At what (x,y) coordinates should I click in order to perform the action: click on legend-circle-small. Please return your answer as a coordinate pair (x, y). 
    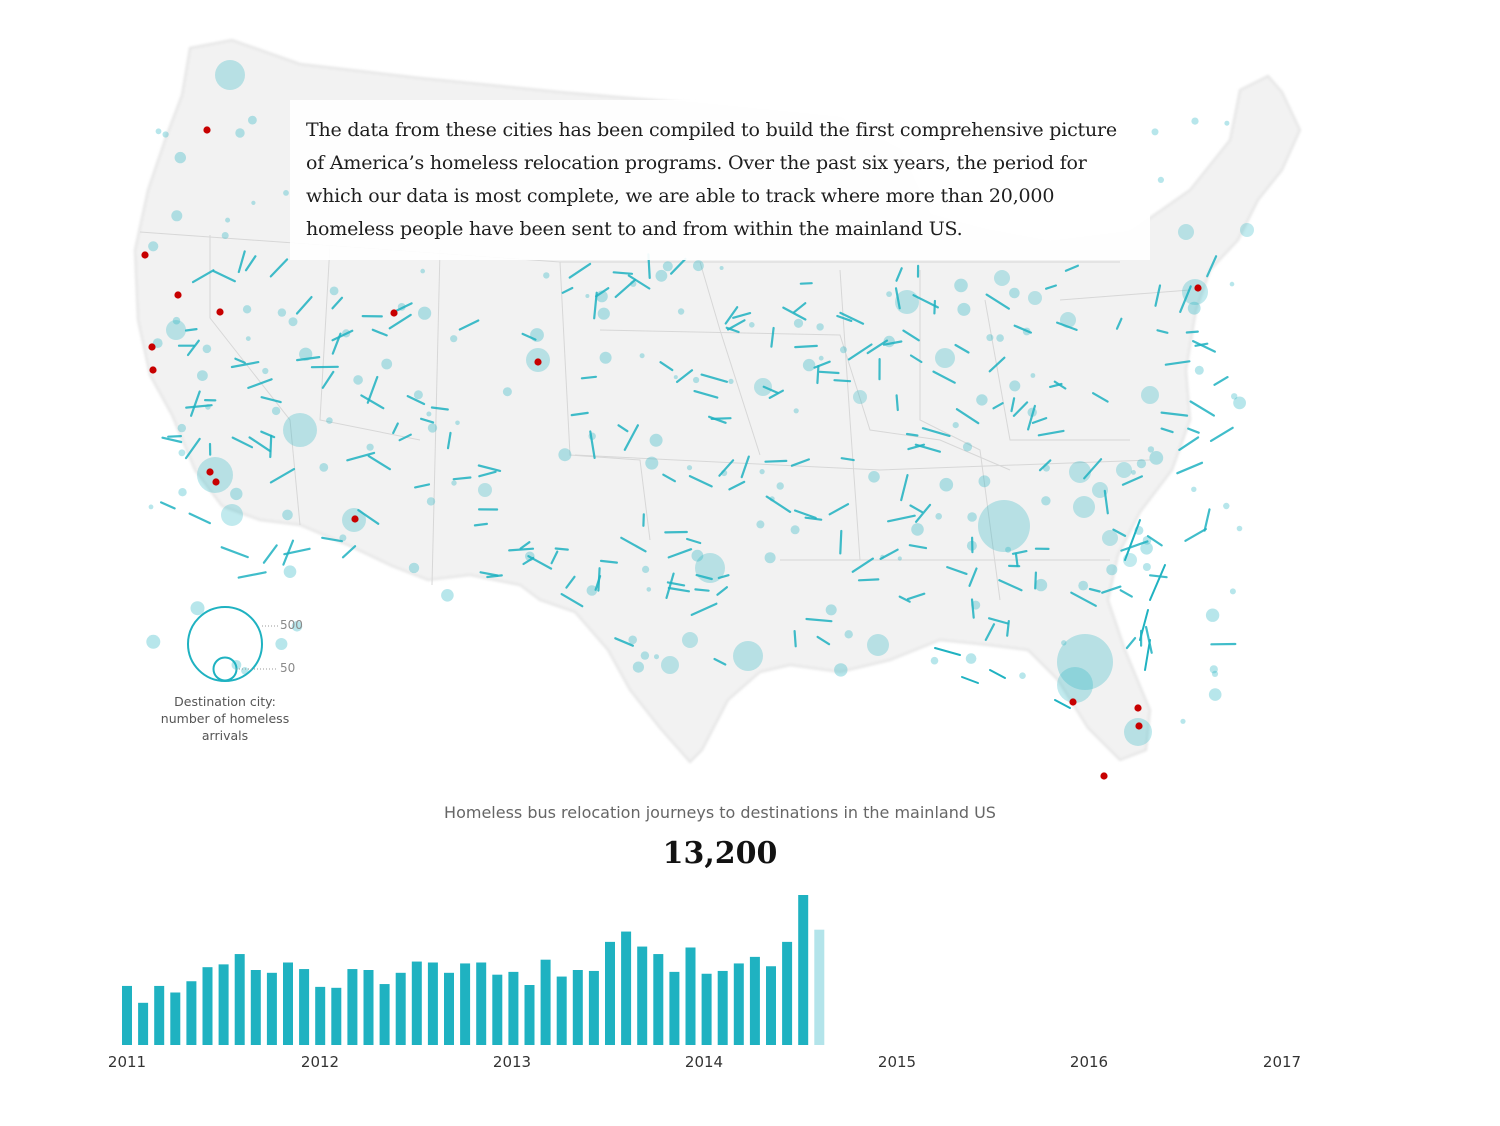
    Looking at the image, I should click on (225, 669).